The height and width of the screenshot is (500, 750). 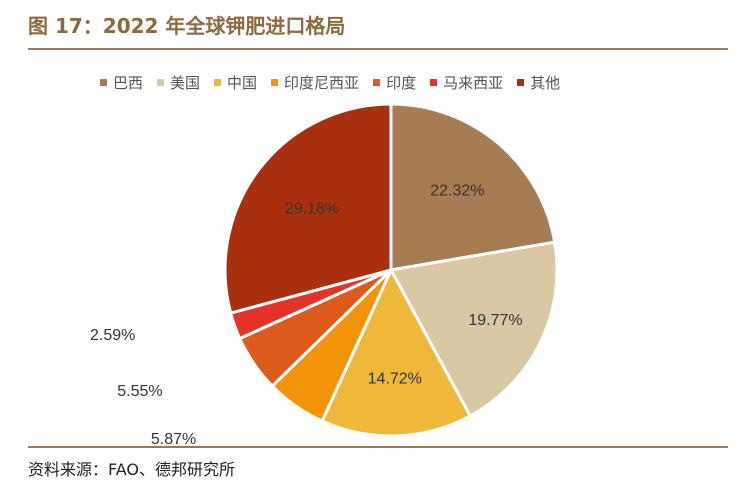 What do you see at coordinates (473, 83) in the screenshot?
I see `legend-label: 马来西亚` at bounding box center [473, 83].